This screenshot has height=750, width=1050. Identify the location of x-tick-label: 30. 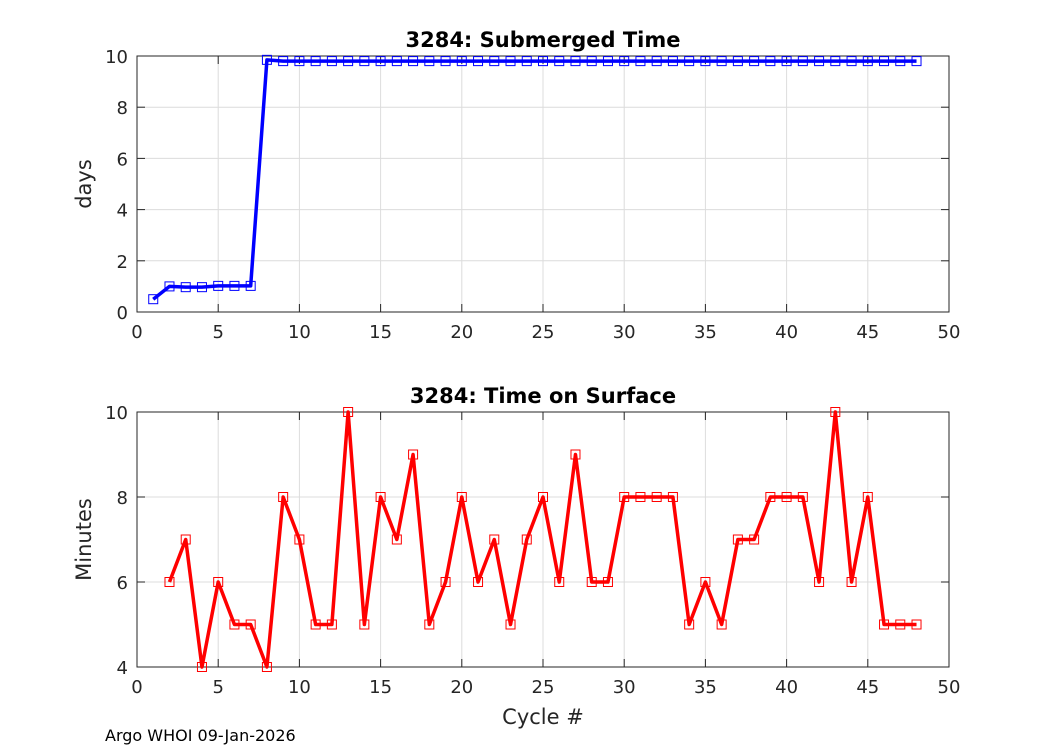
(624, 687).